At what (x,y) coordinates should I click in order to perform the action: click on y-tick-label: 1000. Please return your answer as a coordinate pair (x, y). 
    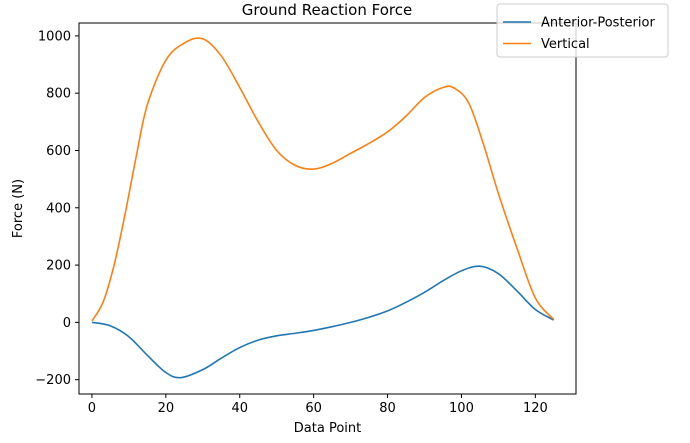
    Looking at the image, I should click on (54, 36).